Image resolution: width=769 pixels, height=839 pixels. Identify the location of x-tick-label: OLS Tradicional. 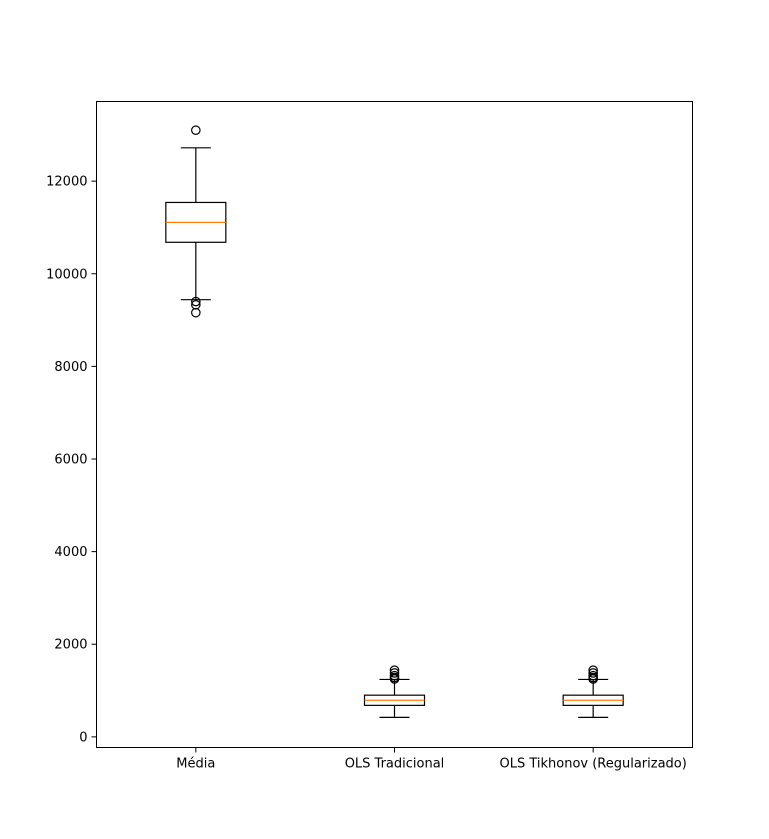
(395, 764).